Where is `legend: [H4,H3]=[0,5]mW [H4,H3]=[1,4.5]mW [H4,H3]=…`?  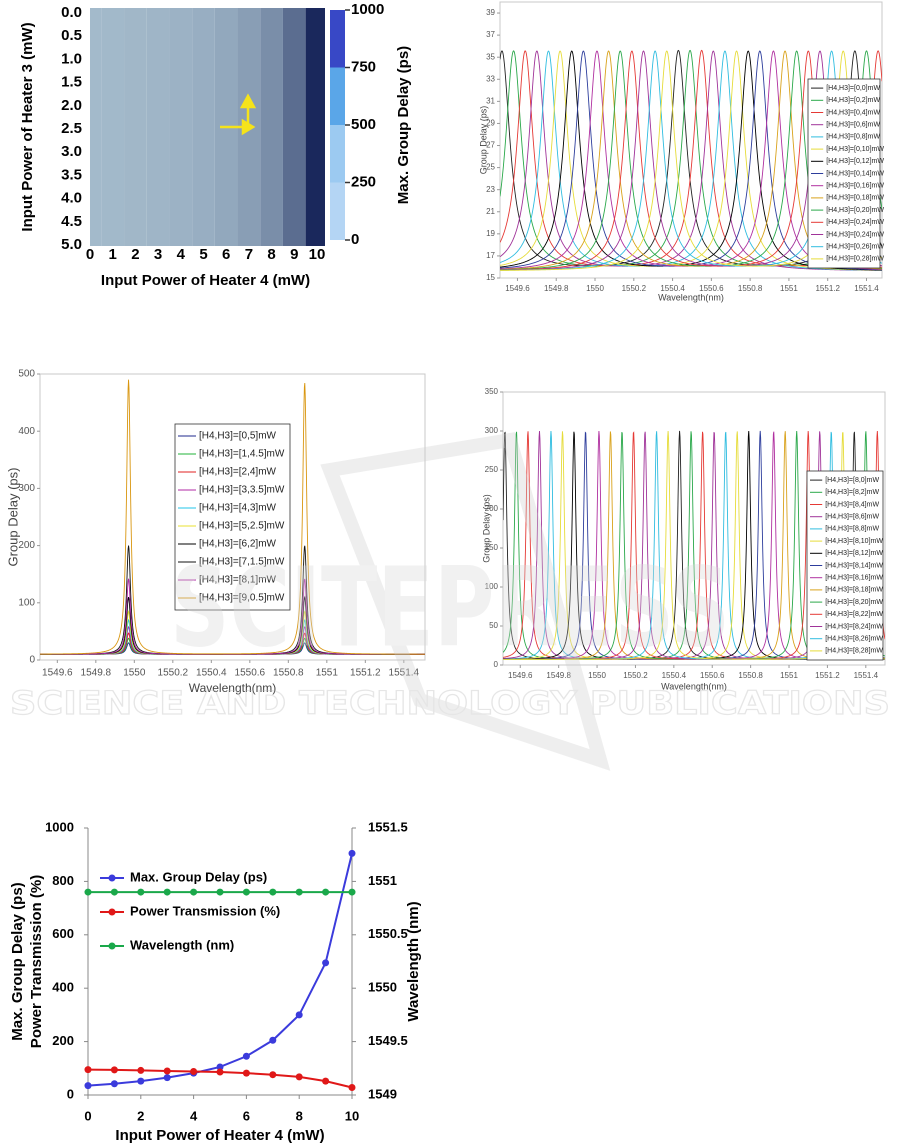 legend: [H4,H3]=[0,5]mW [H4,H3]=[1,4.5]mW [H4,H3]=… is located at coordinates (232, 517).